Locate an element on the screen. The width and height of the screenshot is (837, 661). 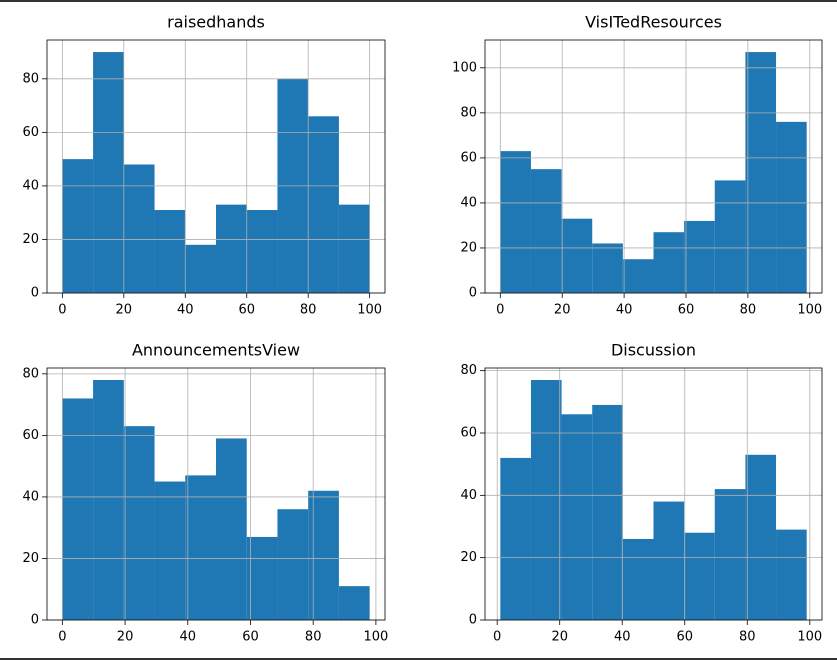
subplot-title: VisITedResources is located at coordinates (653, 22).